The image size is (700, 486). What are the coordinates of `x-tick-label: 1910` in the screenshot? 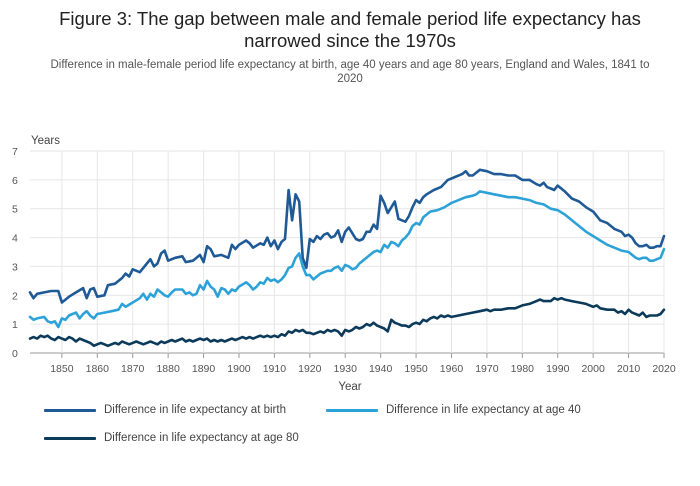 It's located at (275, 369).